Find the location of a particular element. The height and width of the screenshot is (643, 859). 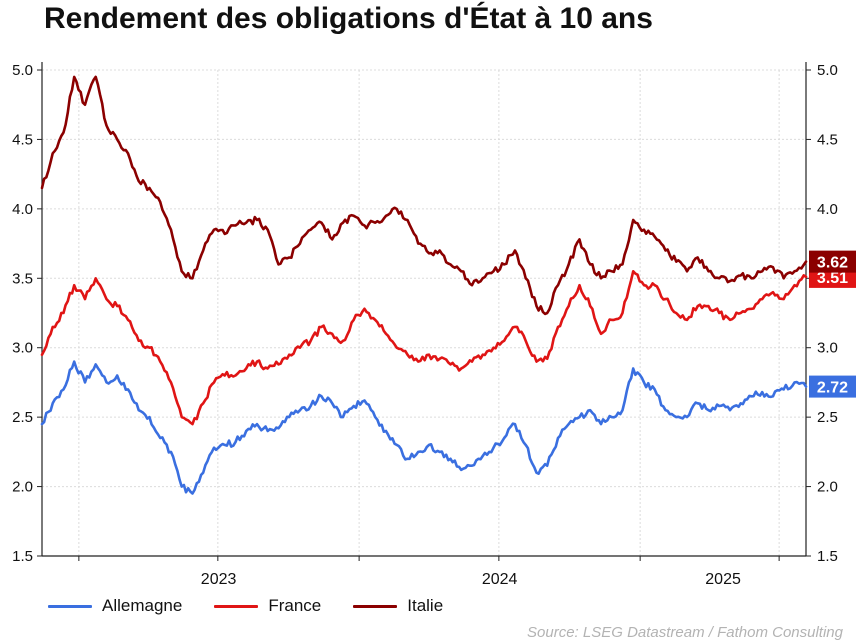

legend-label-france: France is located at coordinates (295, 605).